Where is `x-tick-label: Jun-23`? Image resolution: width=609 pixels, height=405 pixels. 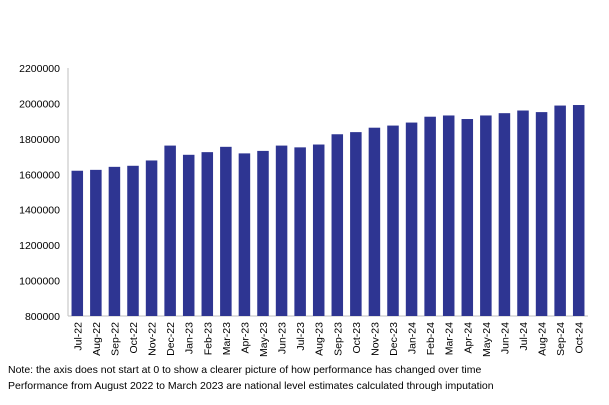 x-tick-label: Jun-23 is located at coordinates (283, 338).